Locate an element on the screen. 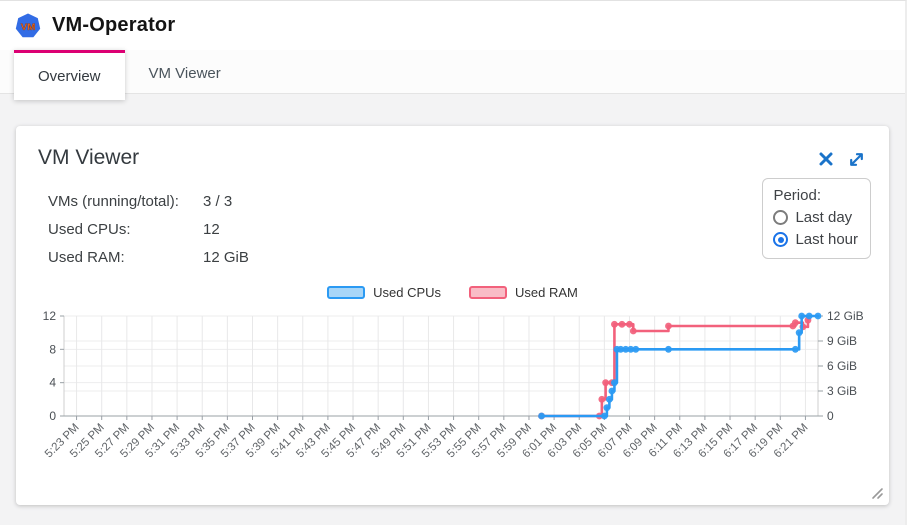 Image resolution: width=907 pixels, height=525 pixels. radio-last-day: Last day is located at coordinates (815, 217).